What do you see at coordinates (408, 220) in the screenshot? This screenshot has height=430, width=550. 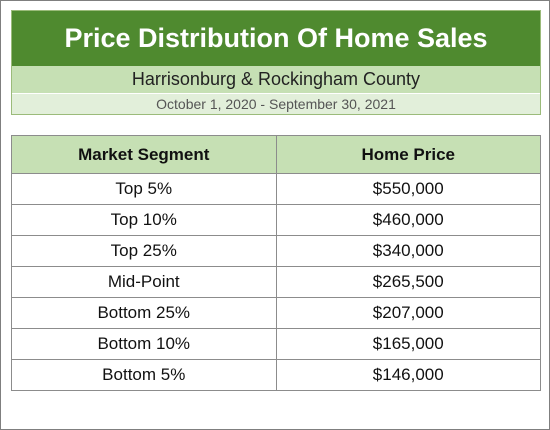 I see `price-cell: $460,000` at bounding box center [408, 220].